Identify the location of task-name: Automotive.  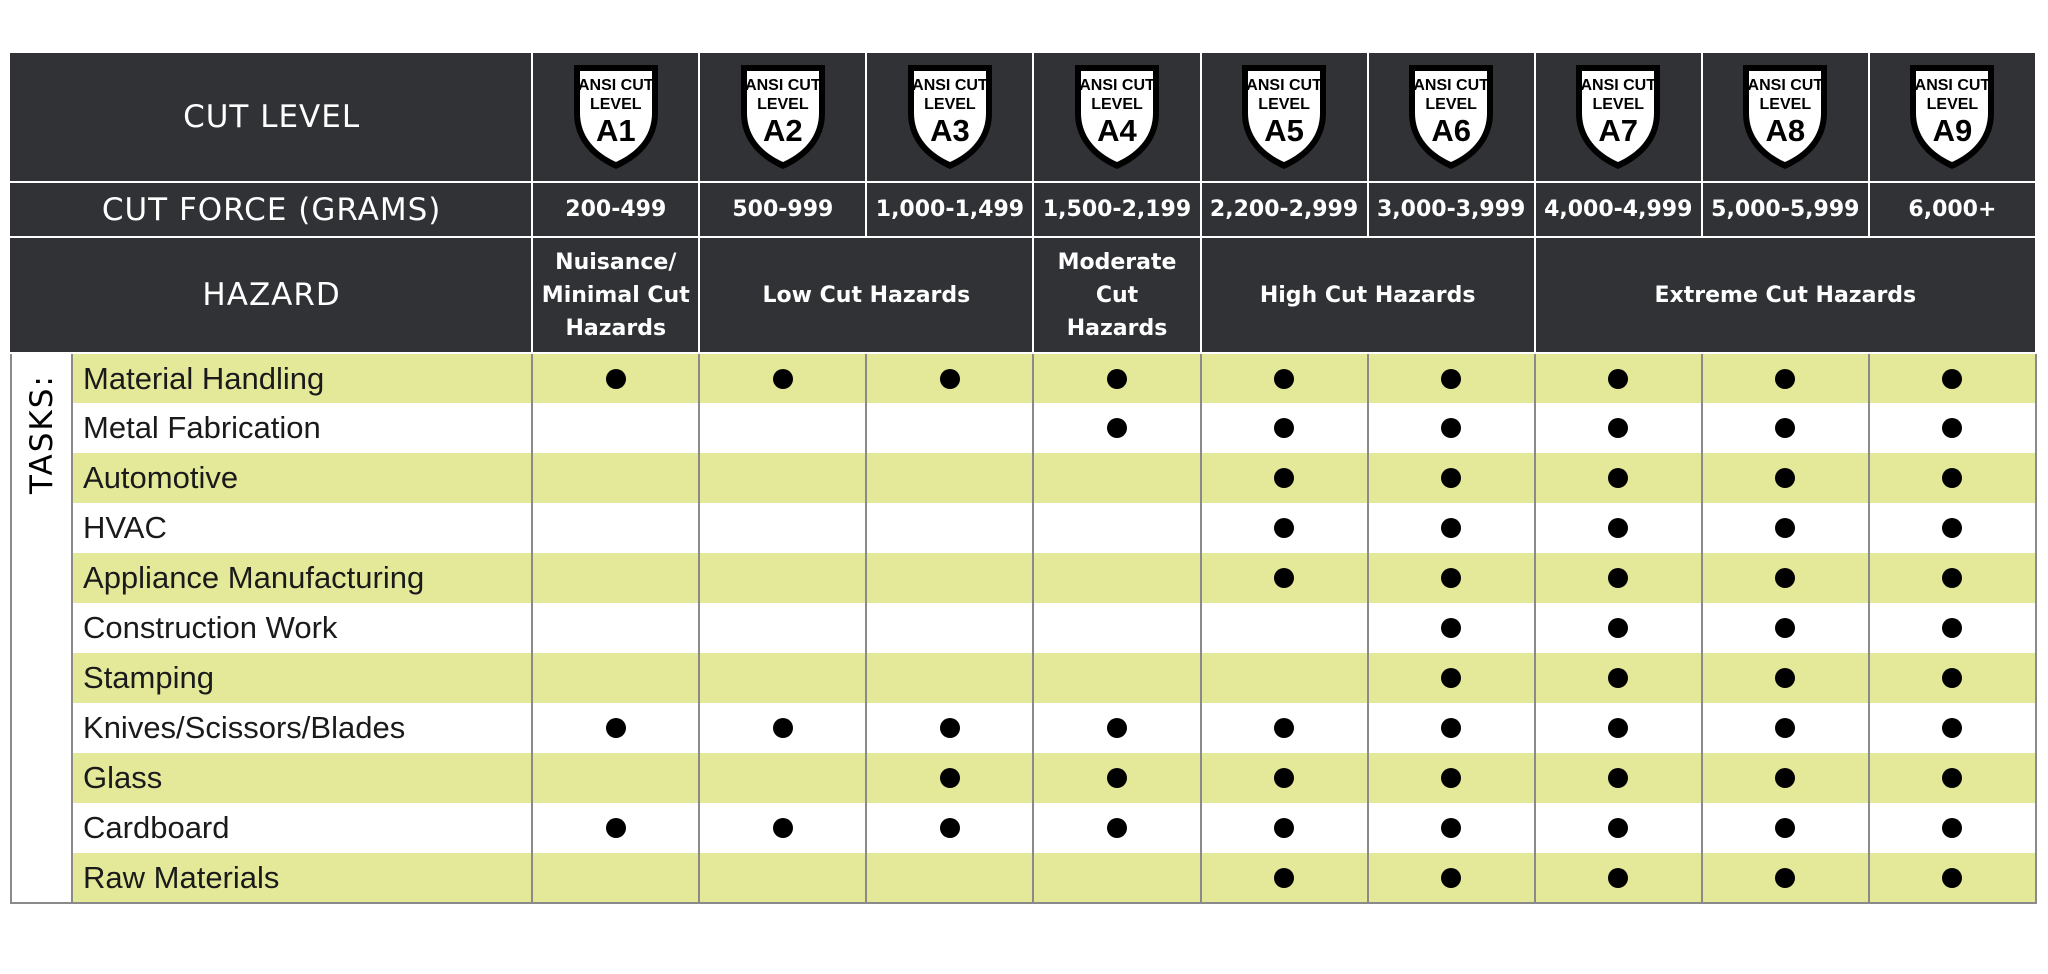
(302, 478).